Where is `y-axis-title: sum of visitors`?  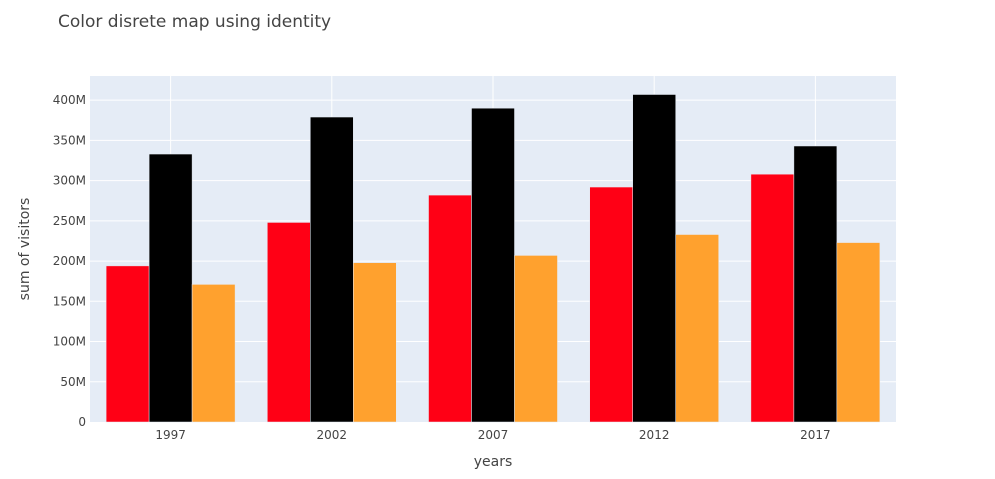 y-axis-title: sum of visitors is located at coordinates (25, 249).